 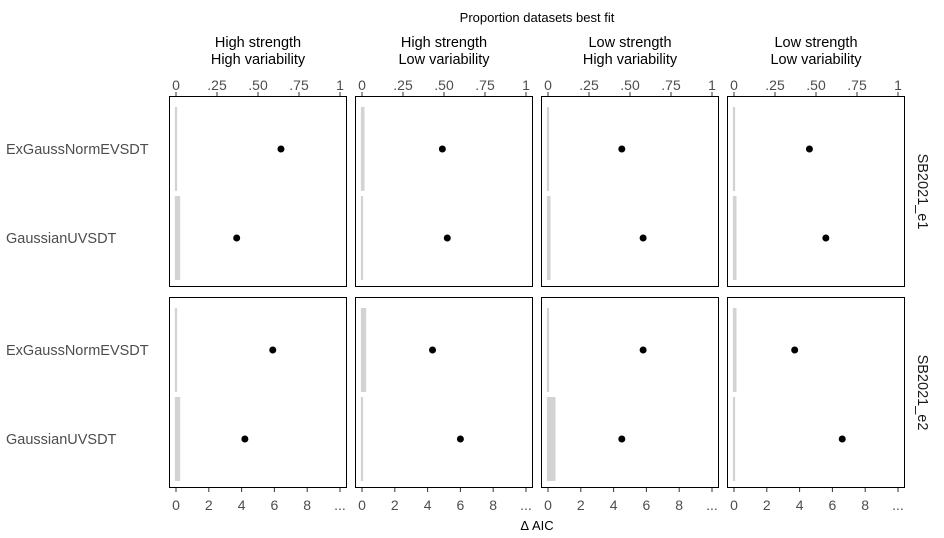 I want to click on row-strip-label: SB2021_e2, so click(x=922, y=393).